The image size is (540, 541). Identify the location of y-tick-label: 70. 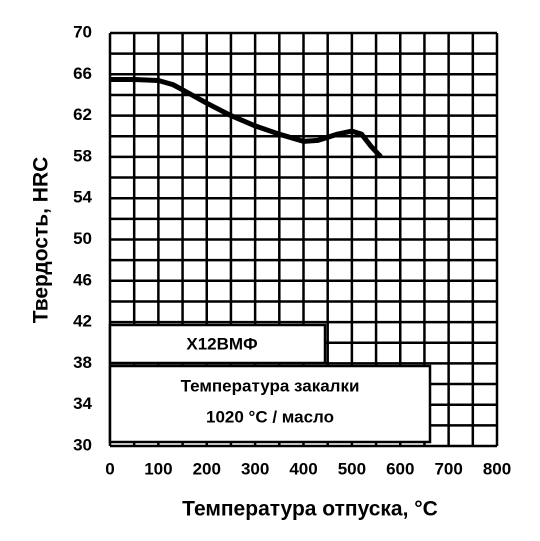
(82, 31).